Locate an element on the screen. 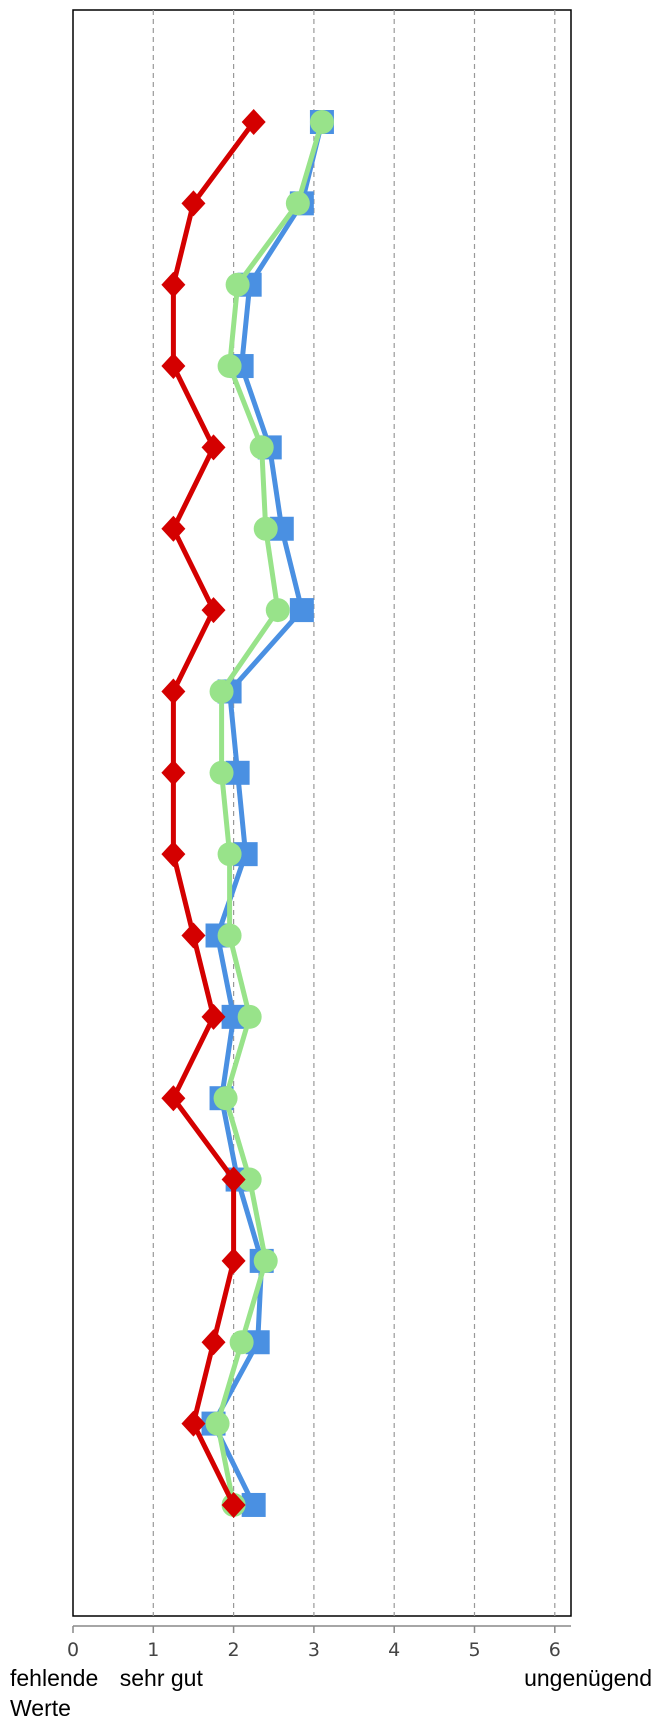 The height and width of the screenshot is (1720, 656). category-label-2-line-0: ungenügend is located at coordinates (588, 1678).